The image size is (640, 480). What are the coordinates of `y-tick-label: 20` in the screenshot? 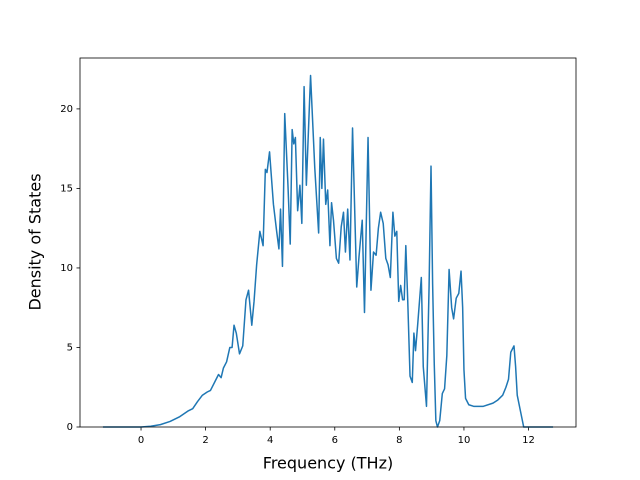 It's located at (66, 109).